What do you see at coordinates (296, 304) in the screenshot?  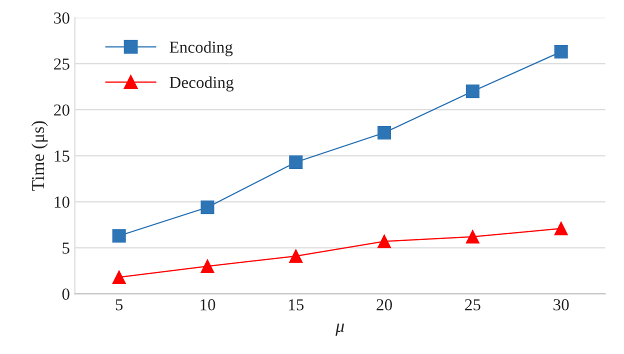 I see `x-tick-label: 15` at bounding box center [296, 304].